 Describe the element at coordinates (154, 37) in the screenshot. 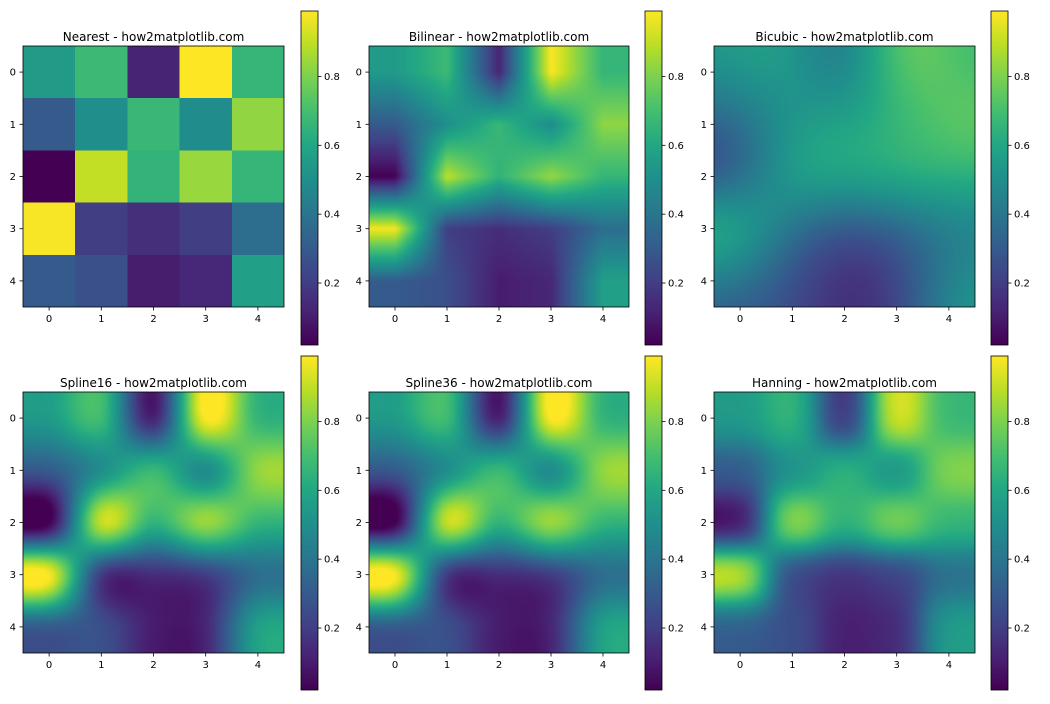

I see `panel-title: Nearest - how2matplotlib.com` at that location.